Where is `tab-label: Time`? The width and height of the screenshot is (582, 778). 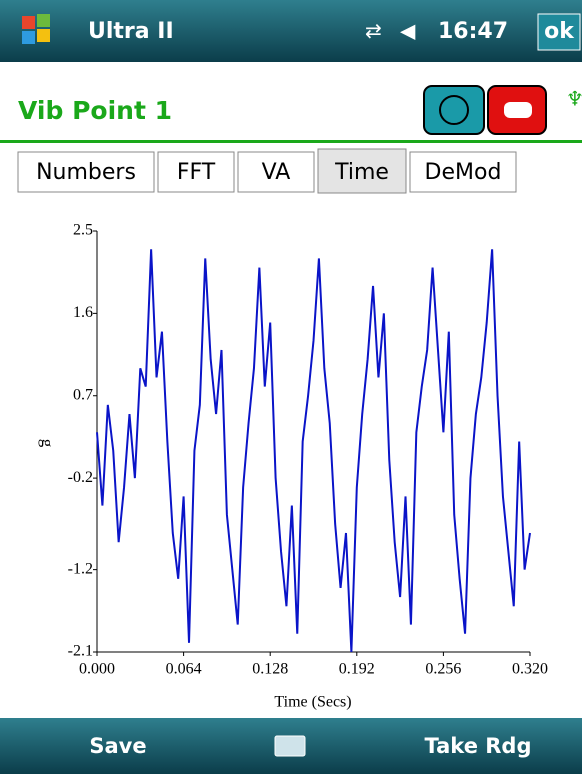 tab-label: Time is located at coordinates (361, 172).